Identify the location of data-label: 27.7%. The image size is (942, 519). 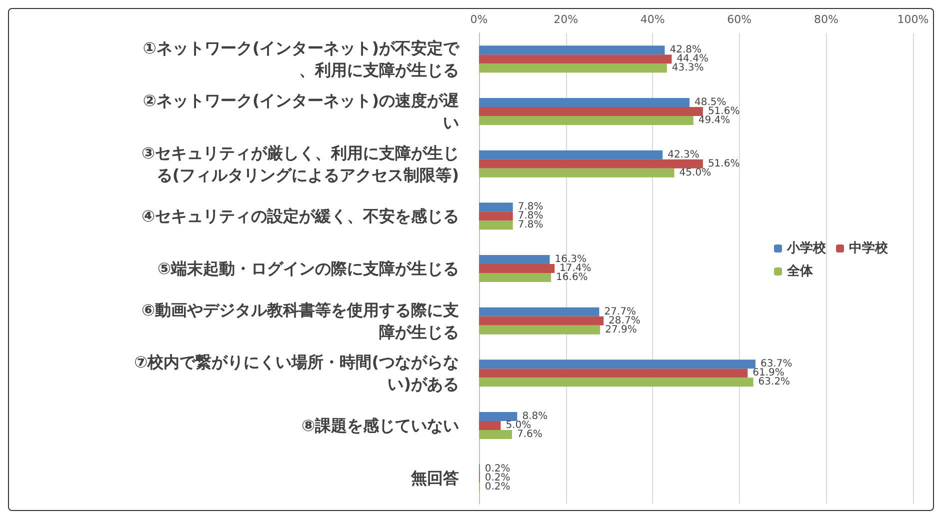
(620, 312).